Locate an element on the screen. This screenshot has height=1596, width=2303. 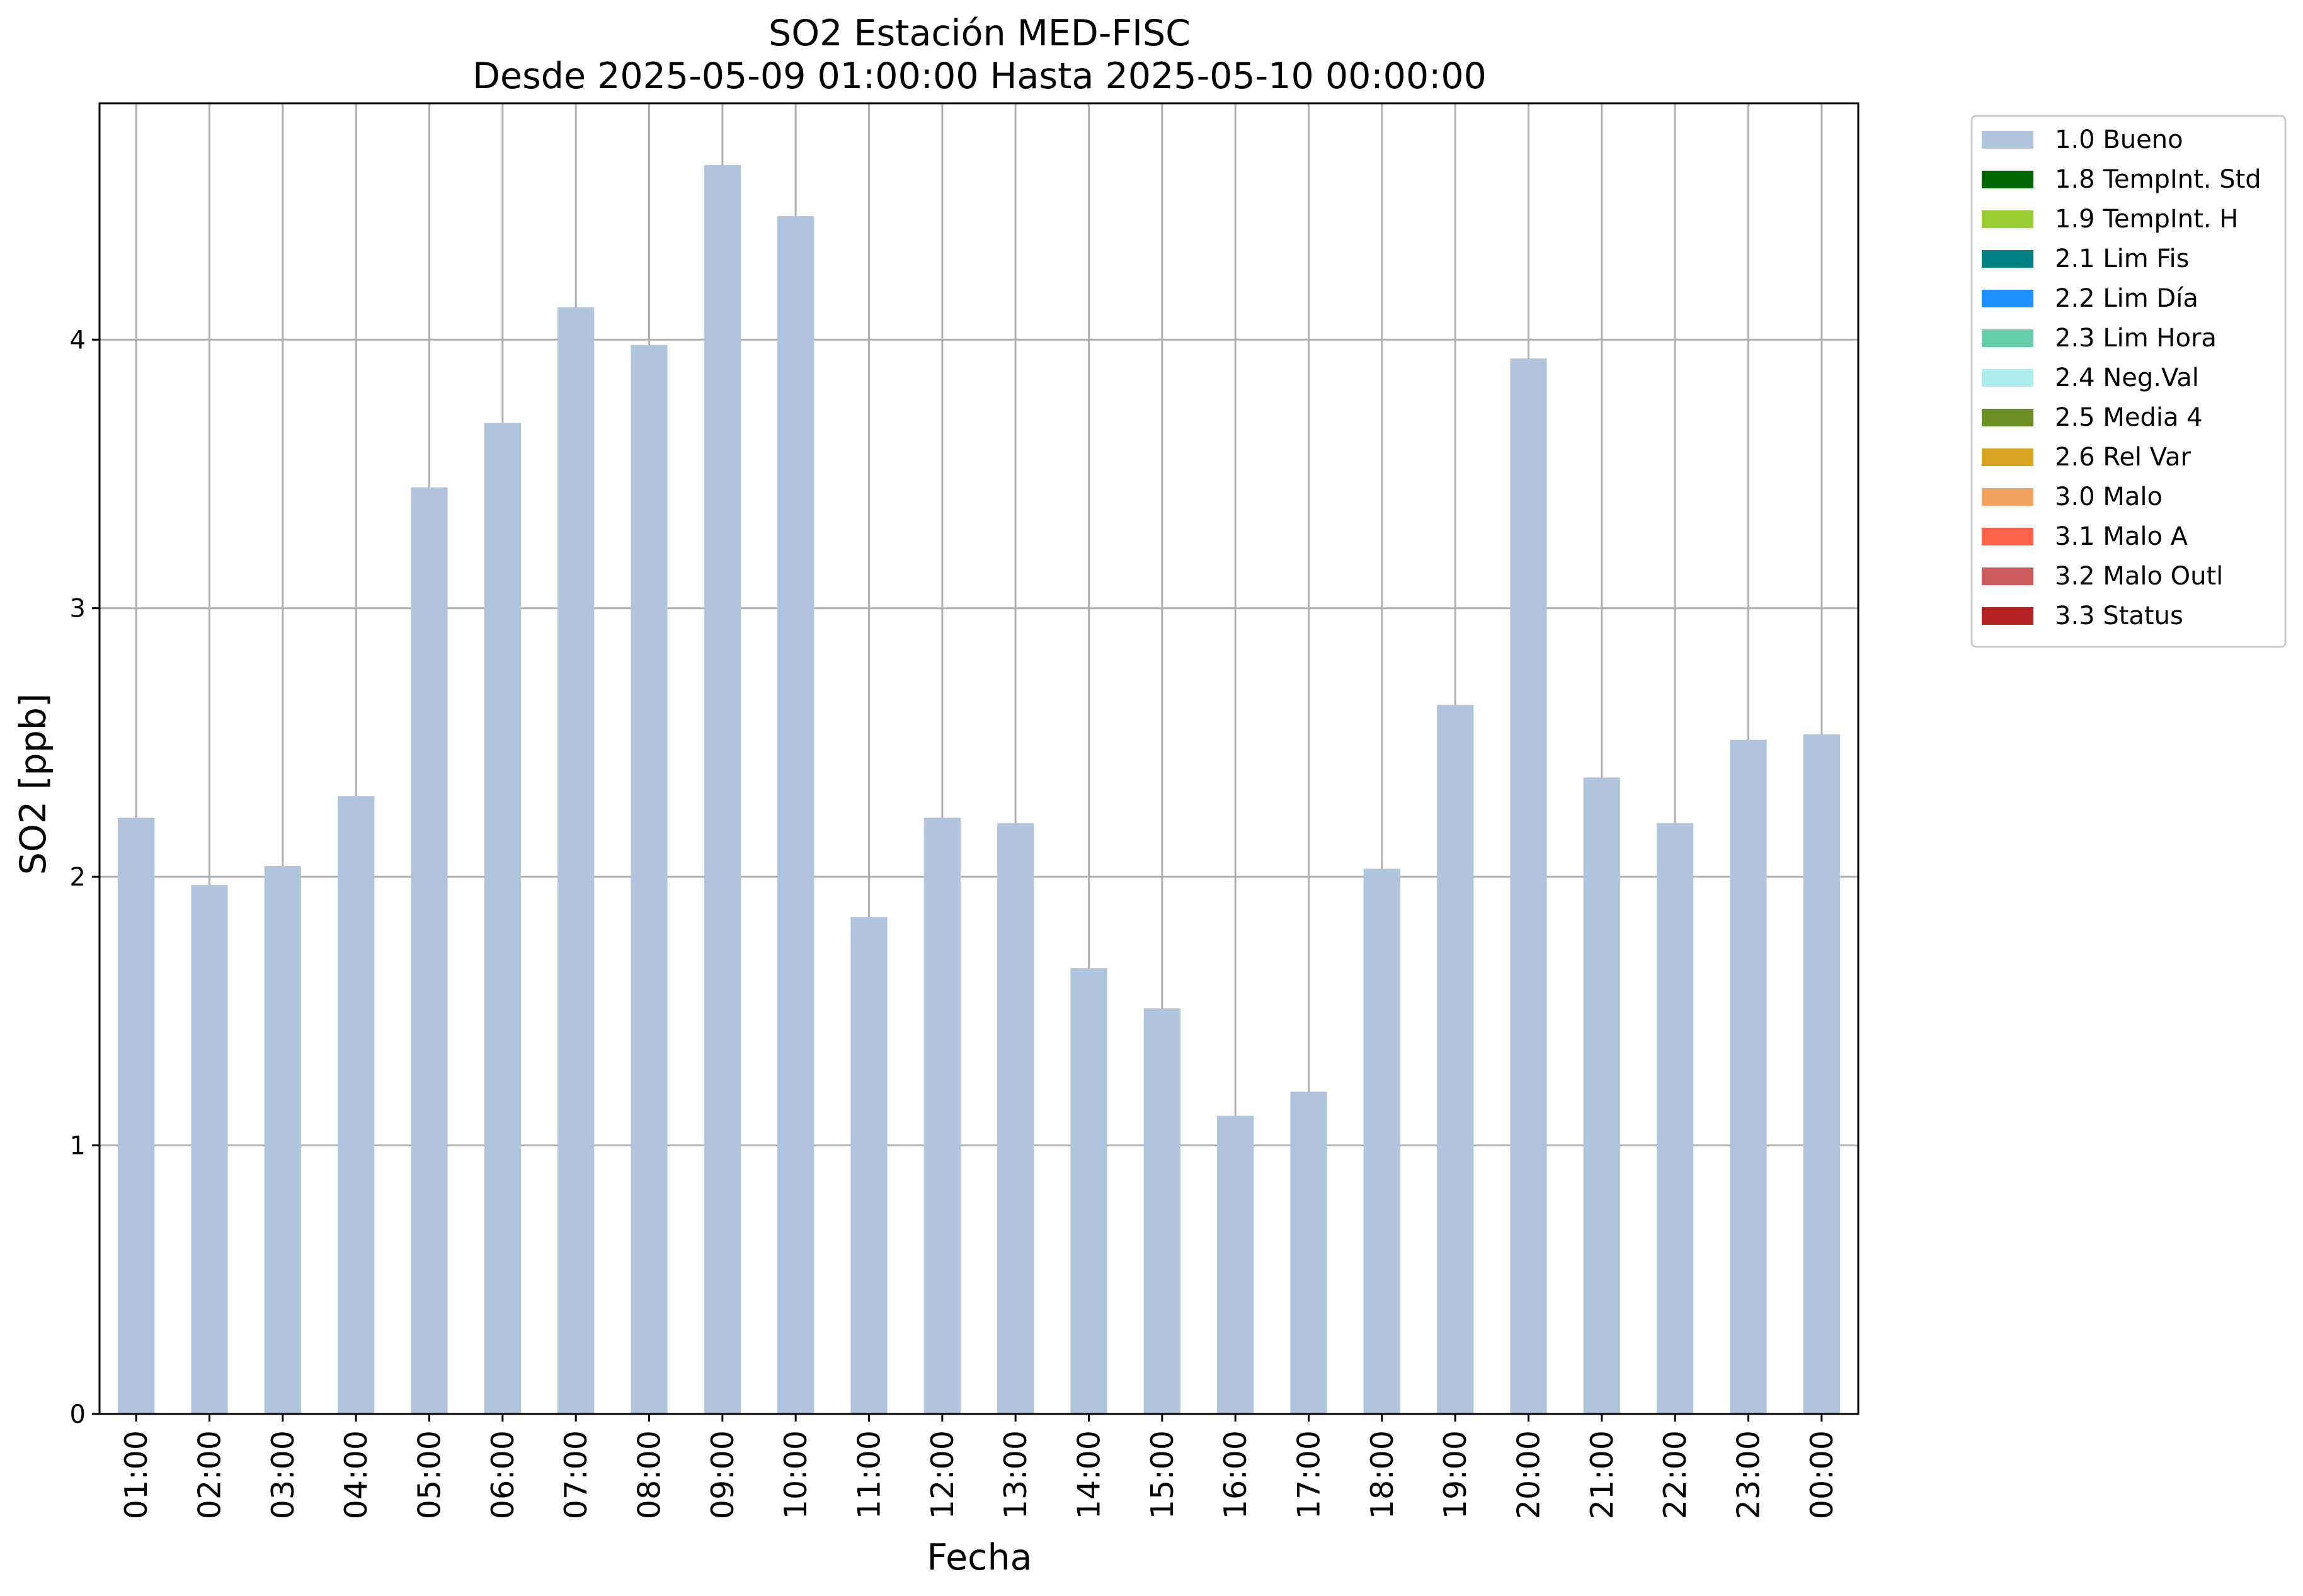
chart-title: SO2 Estación MED-FISC is located at coordinates (980, 33).